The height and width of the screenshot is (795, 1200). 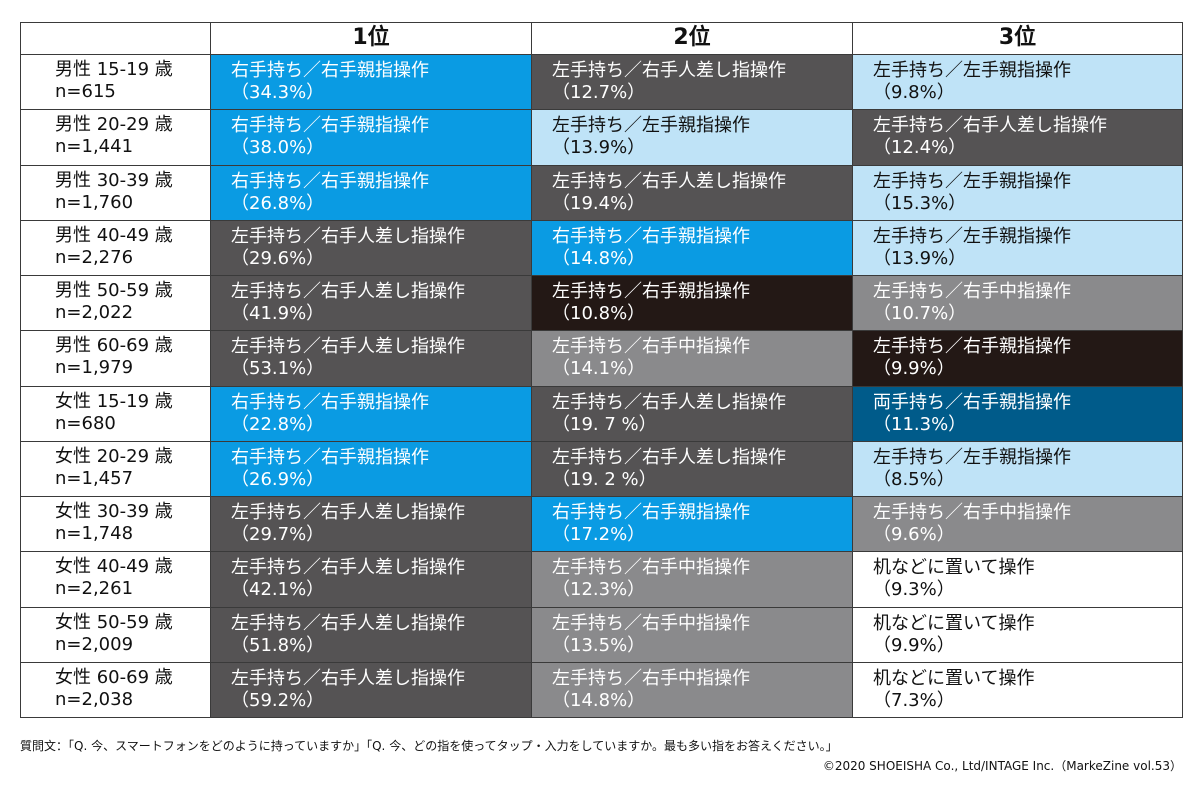 I want to click on group-label: 男性 20-29 歳, so click(x=114, y=125).